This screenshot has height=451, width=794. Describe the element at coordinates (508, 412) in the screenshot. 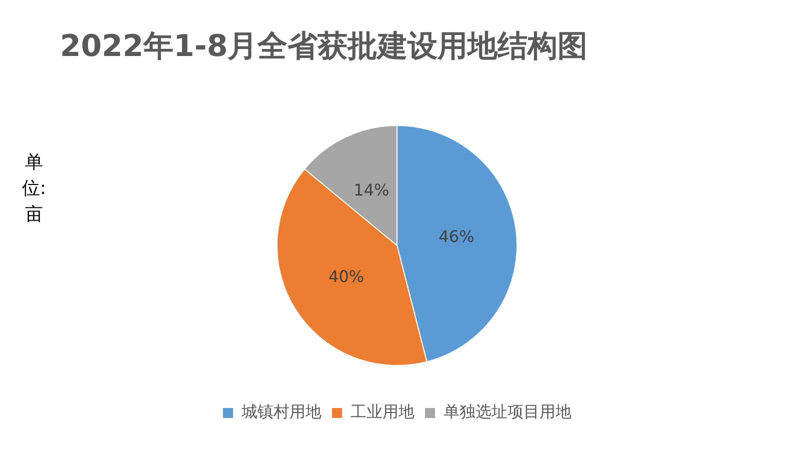

I see `legend-label: 单独选址项目用地` at that location.